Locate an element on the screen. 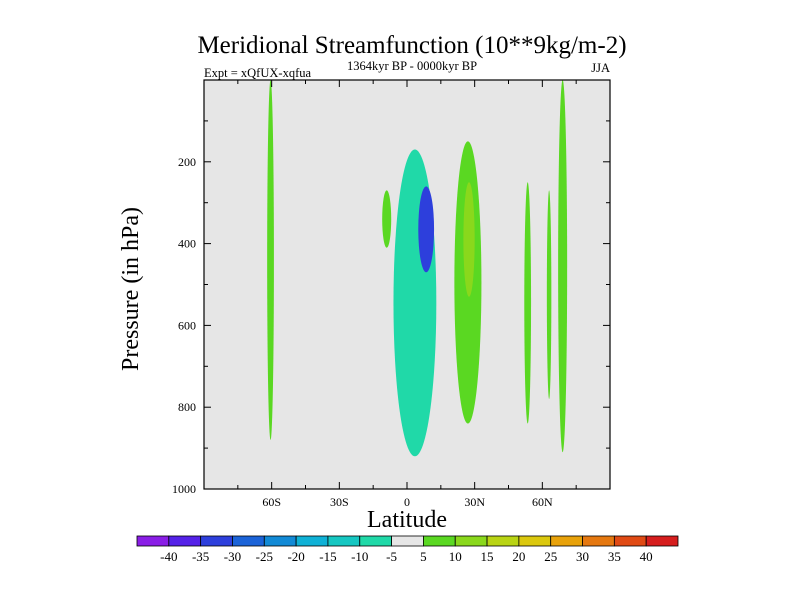 The image size is (800, 600). contour-tropical-negative-core is located at coordinates (426, 229).